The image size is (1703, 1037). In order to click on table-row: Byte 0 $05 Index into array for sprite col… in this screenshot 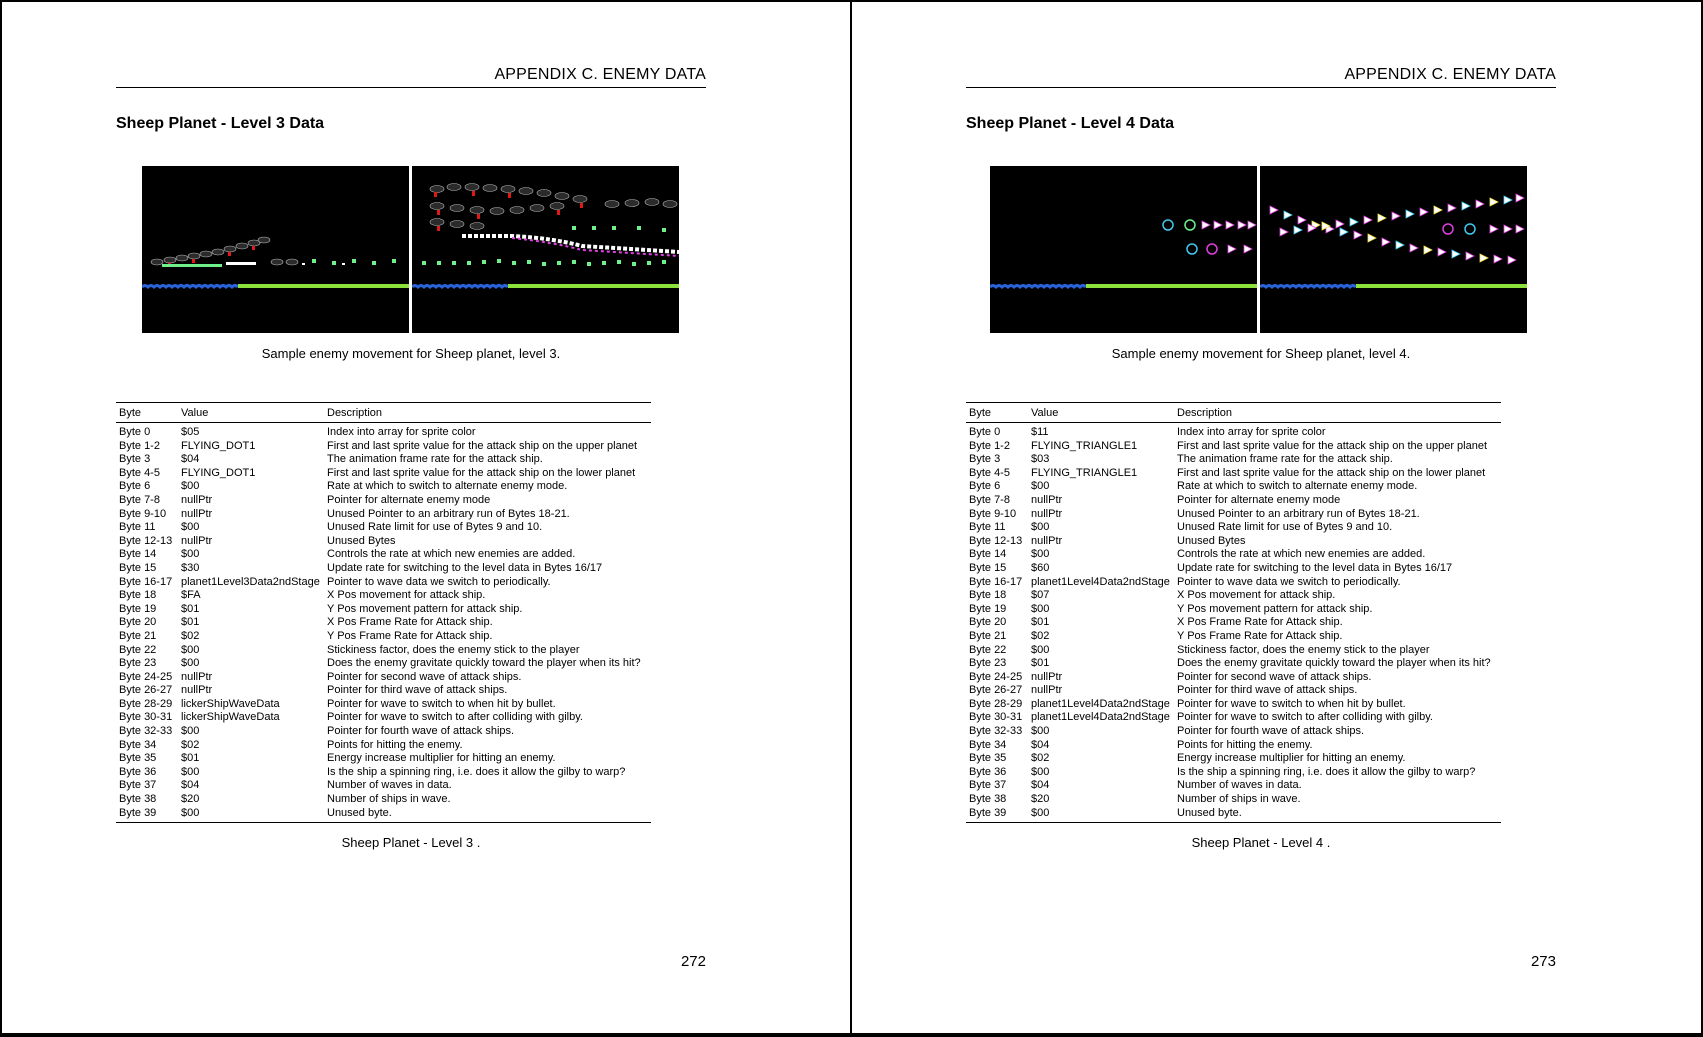, I will do `click(383, 431)`.